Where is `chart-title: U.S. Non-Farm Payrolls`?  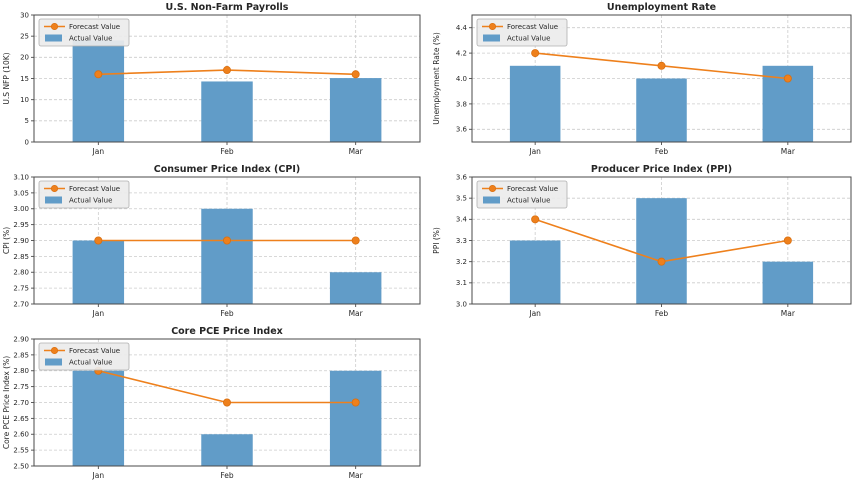 chart-title: U.S. Non-Farm Payrolls is located at coordinates (227, 7).